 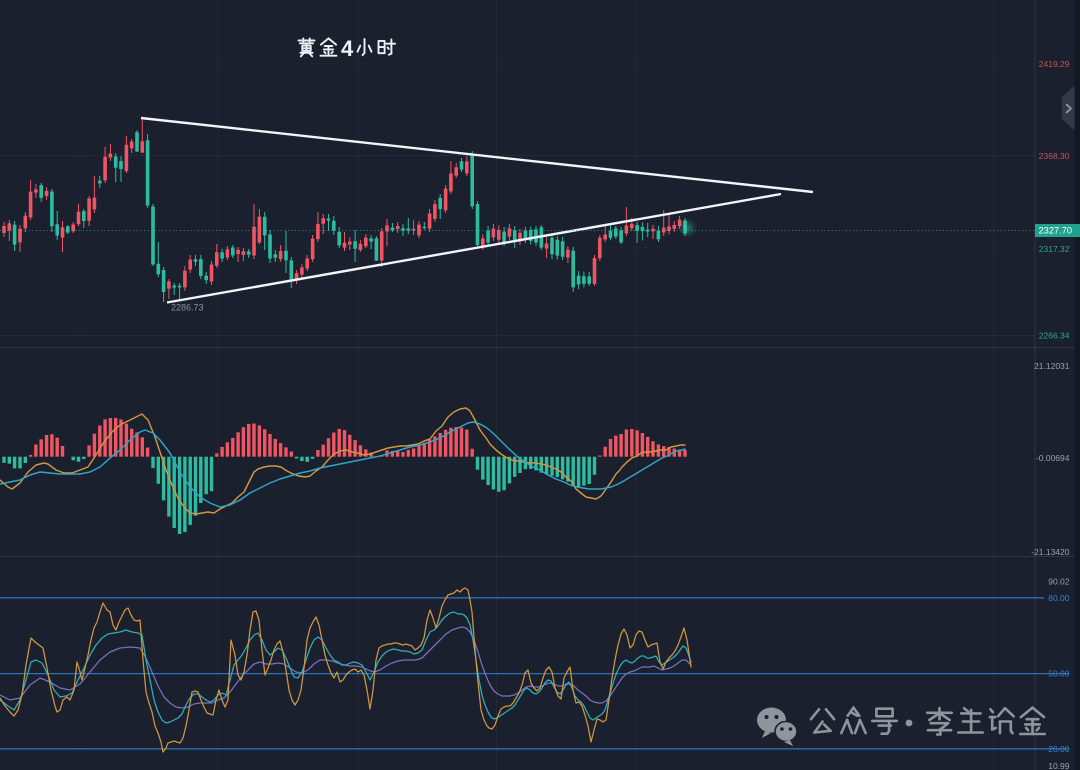 I want to click on svg-text: 2286.73, so click(x=187, y=308).